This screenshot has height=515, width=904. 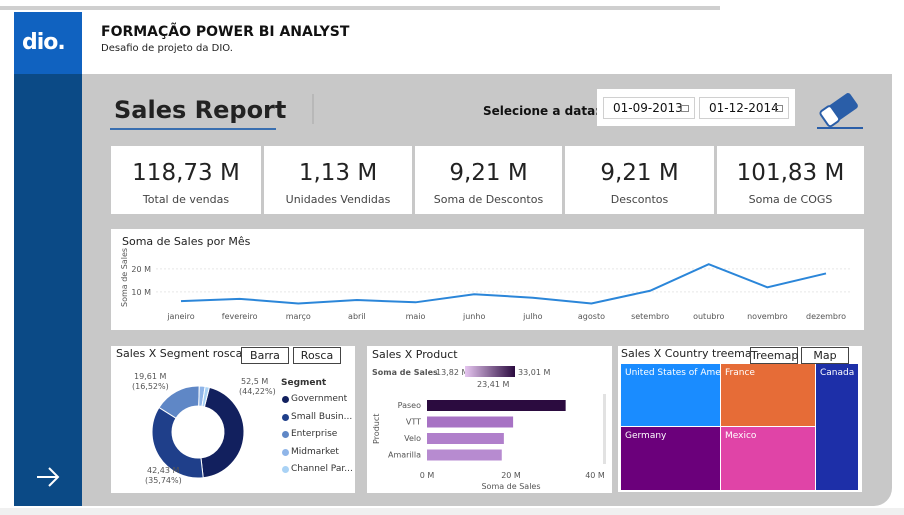 What do you see at coordinates (639, 199) in the screenshot?
I see `kpi-label: Descontos` at bounding box center [639, 199].